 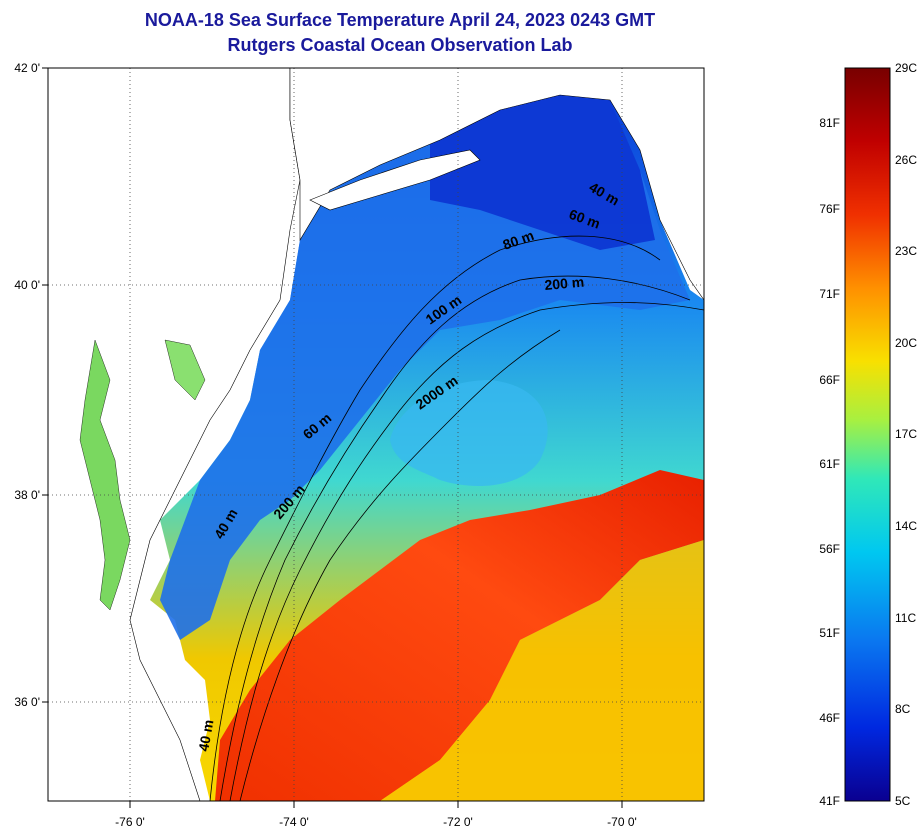 I want to click on colorbar-fahrenheit-label: 71F, so click(x=829, y=294).